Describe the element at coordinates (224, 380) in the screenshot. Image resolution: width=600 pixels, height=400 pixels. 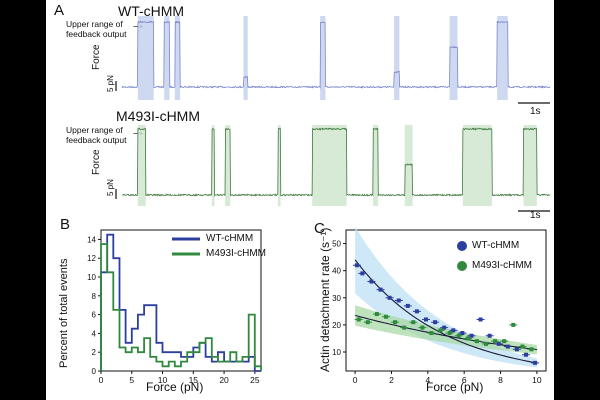
I see `hist-xtick-label-4: 20` at that location.